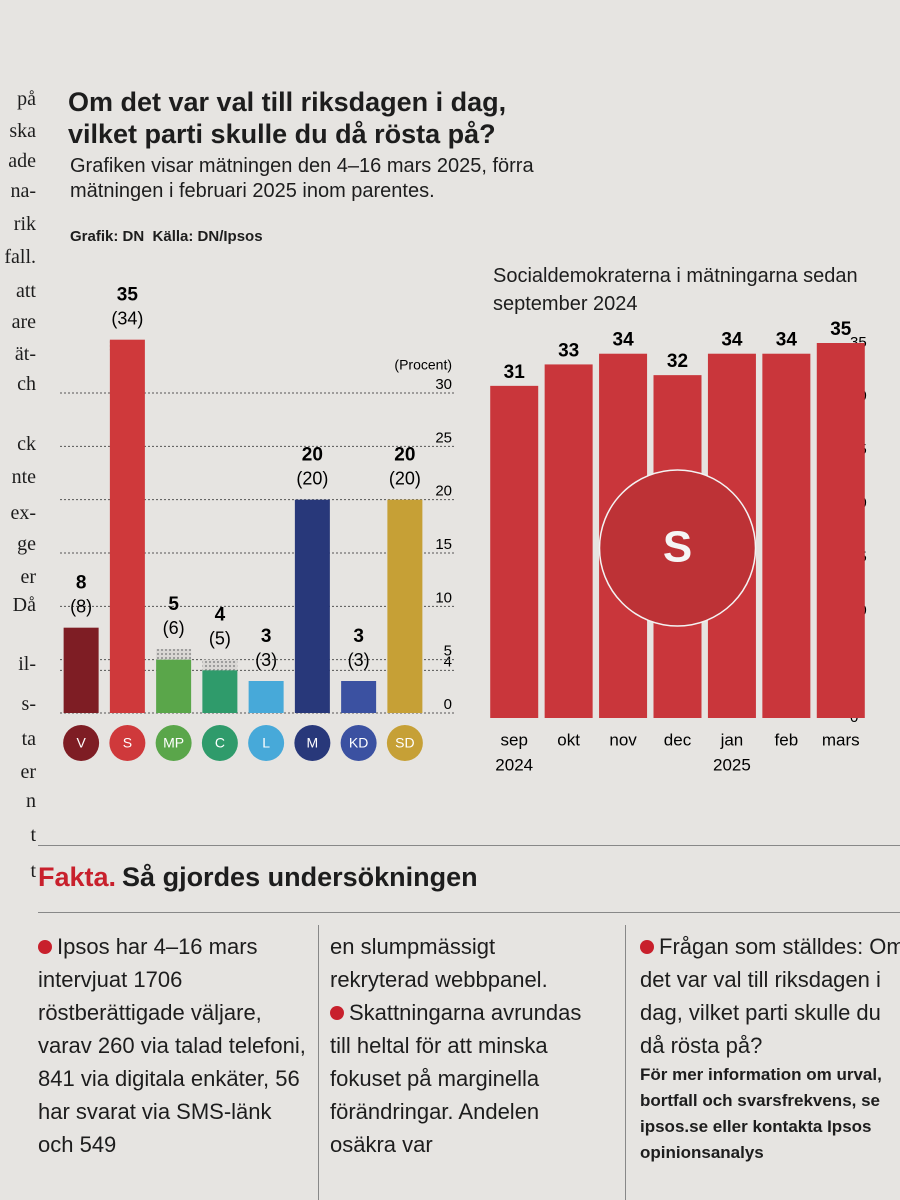 Image resolution: width=900 pixels, height=1200 pixels. I want to click on x-tick-label: L, so click(266, 743).